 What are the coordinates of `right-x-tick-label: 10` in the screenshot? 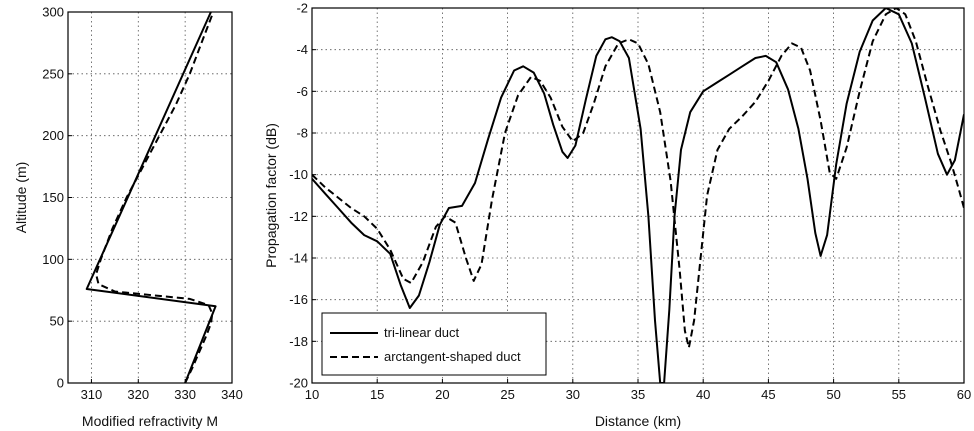 It's located at (312, 394).